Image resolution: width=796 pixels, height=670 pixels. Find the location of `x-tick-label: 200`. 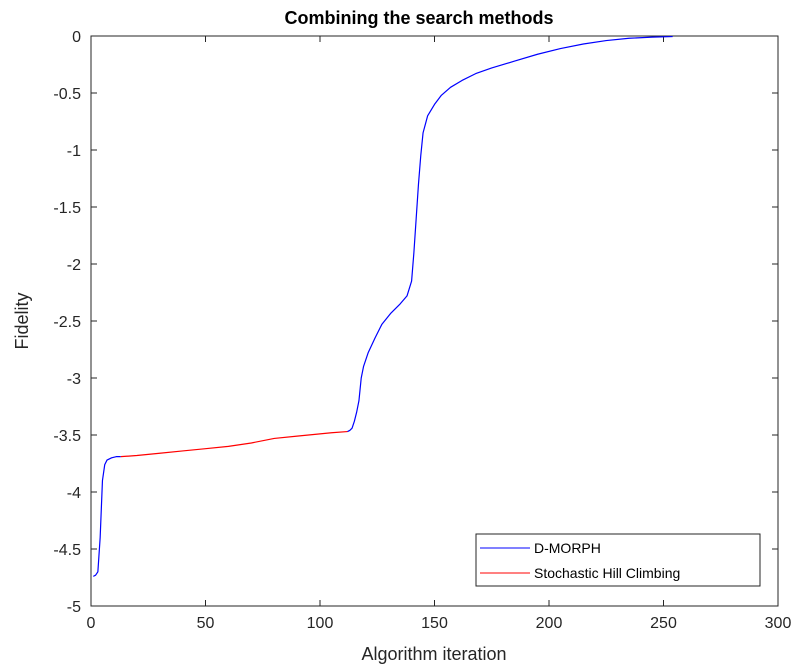

x-tick-label: 200 is located at coordinates (549, 623).